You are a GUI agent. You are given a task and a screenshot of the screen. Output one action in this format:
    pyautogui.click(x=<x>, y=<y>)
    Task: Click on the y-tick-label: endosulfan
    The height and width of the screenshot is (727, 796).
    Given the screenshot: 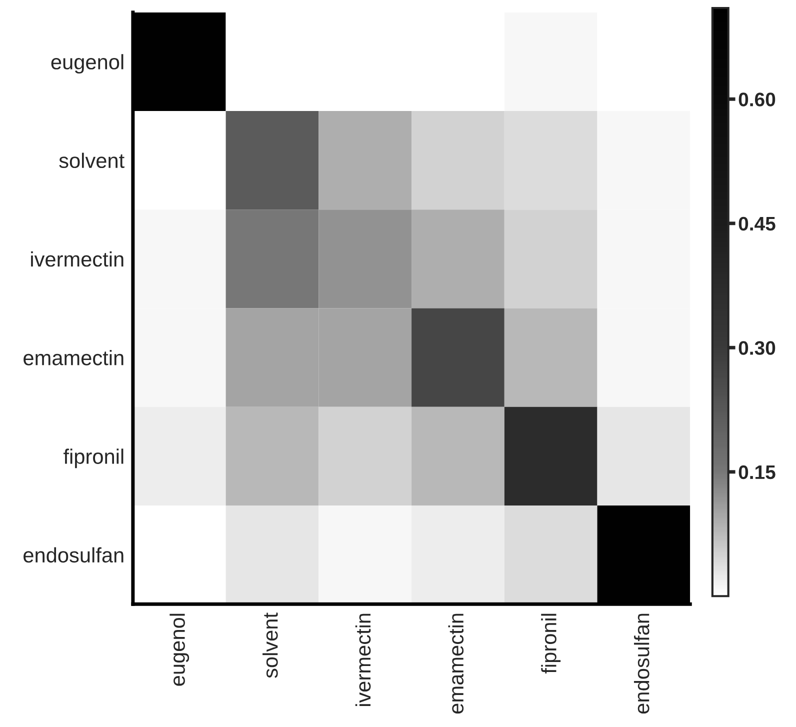 What is the action you would take?
    pyautogui.click(x=74, y=555)
    